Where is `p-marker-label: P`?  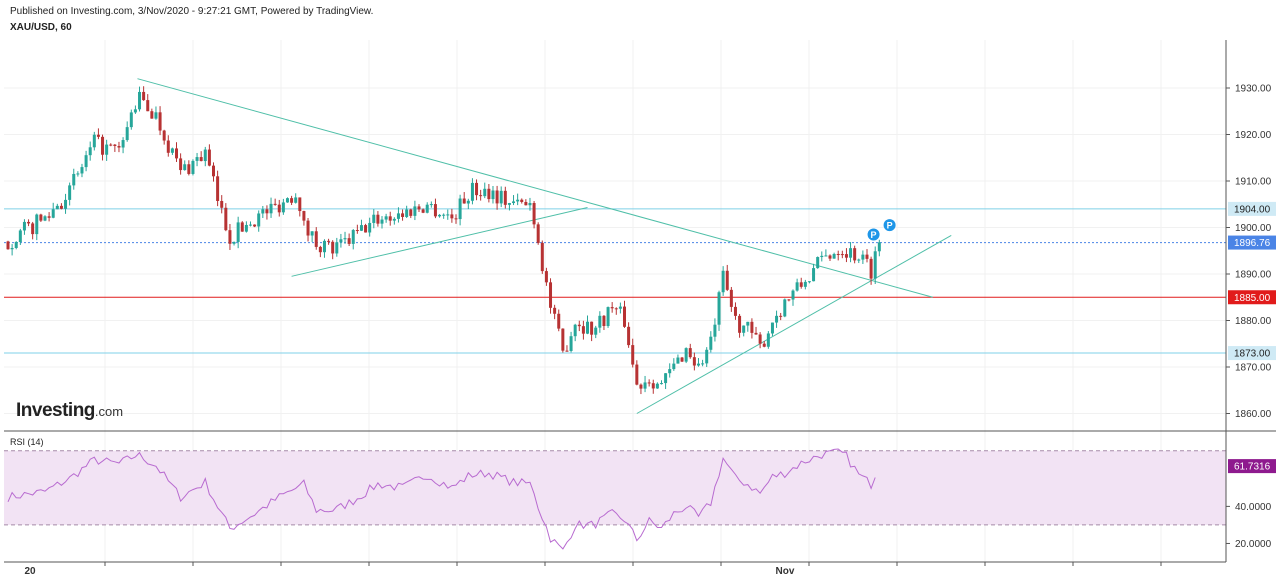
p-marker-label: P is located at coordinates (874, 235).